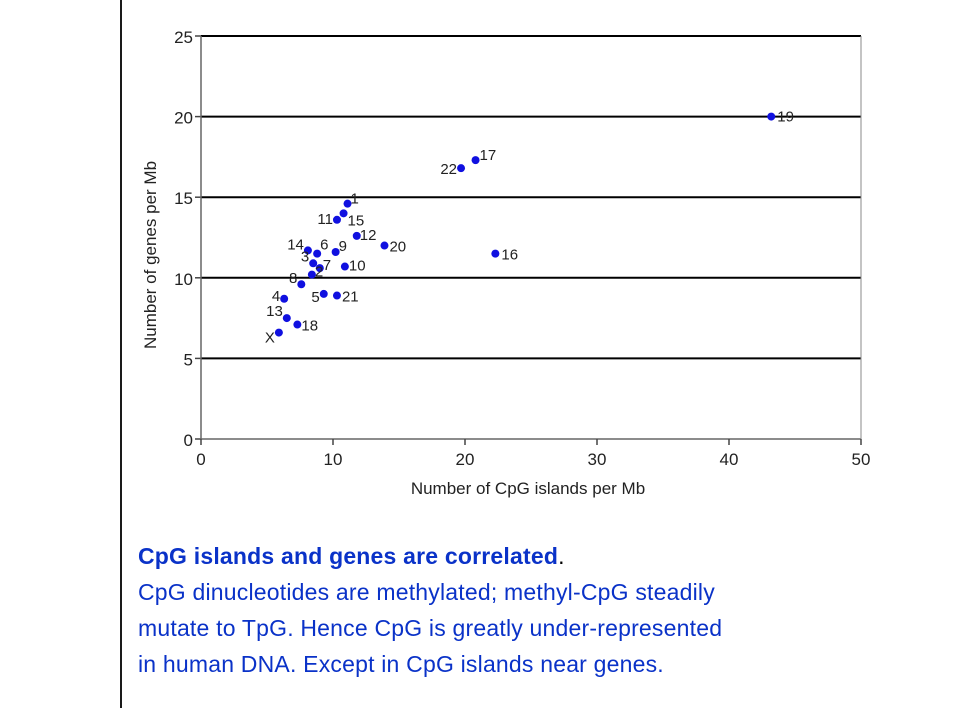 The height and width of the screenshot is (720, 960). Describe the element at coordinates (324, 245) in the screenshot. I see `point-label-chr-6: 6` at that location.